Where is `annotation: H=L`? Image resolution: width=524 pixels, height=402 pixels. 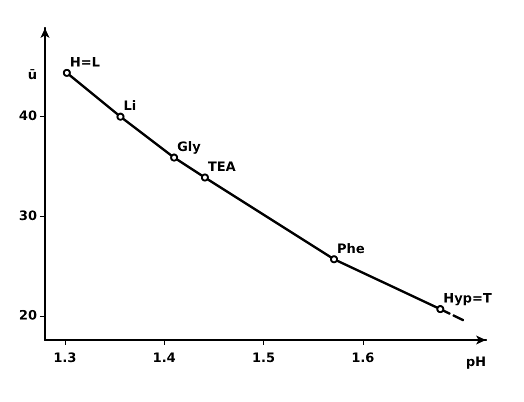
annotation: H=L is located at coordinates (85, 62).